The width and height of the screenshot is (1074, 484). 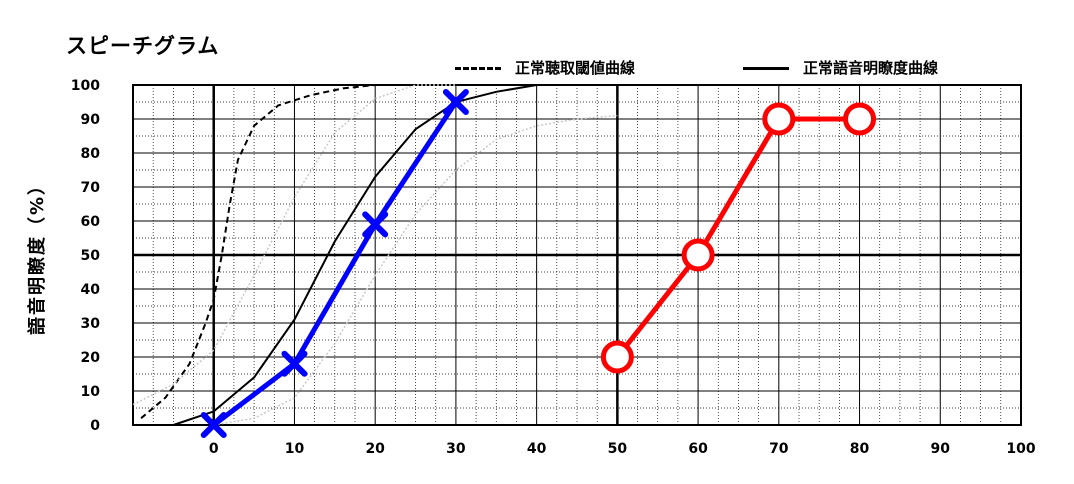 I want to click on x-tick-label: 0, so click(x=214, y=449).